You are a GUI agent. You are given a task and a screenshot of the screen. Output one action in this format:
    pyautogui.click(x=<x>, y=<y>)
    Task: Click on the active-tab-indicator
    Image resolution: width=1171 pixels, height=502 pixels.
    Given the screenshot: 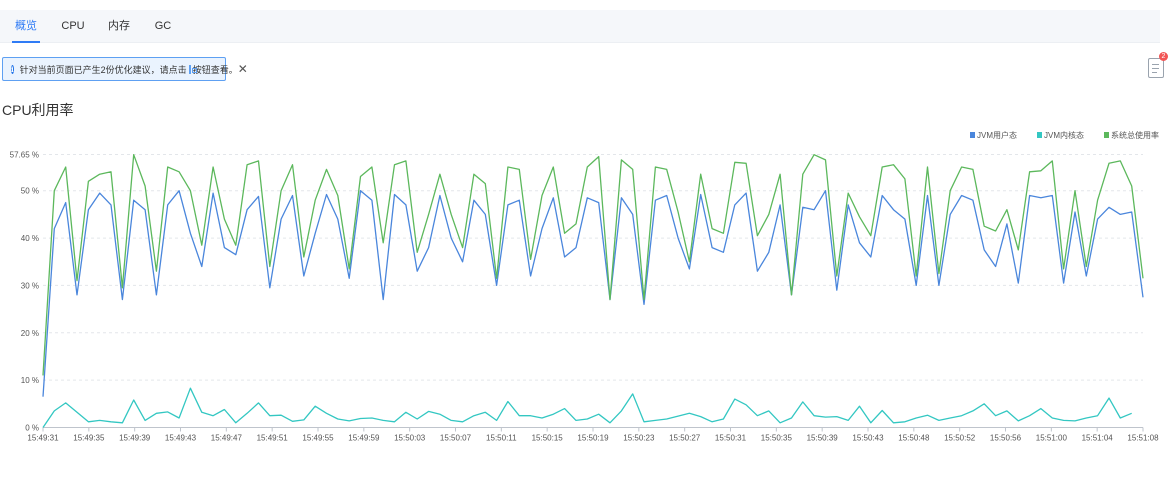 What is the action you would take?
    pyautogui.click(x=26, y=42)
    